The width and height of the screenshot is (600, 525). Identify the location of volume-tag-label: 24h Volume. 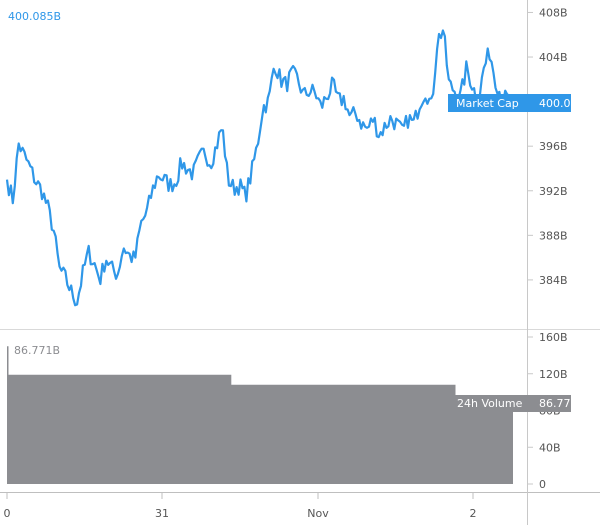
(490, 403).